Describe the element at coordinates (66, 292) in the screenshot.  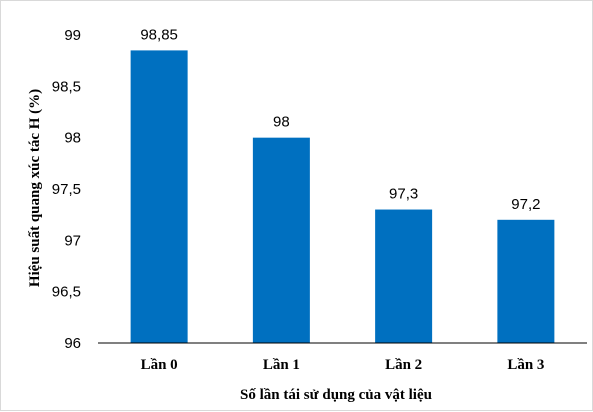
I see `y-tick-label: 96,5` at that location.